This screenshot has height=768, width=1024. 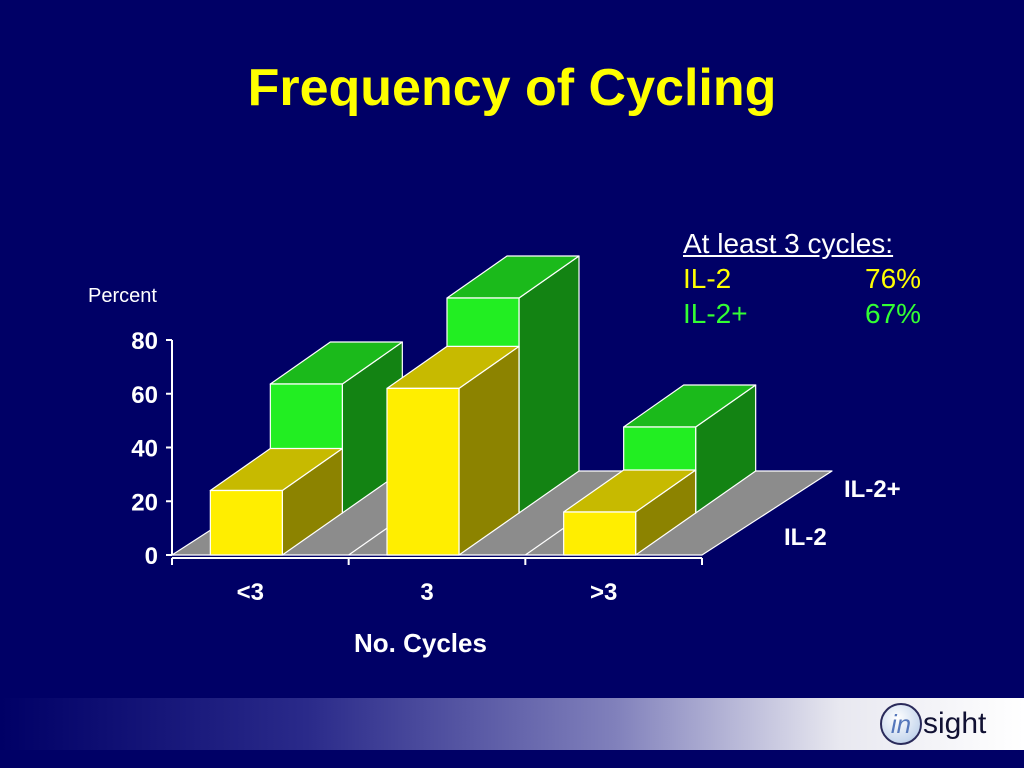 What do you see at coordinates (250, 592) in the screenshot?
I see `x-tick-label: <3` at bounding box center [250, 592].